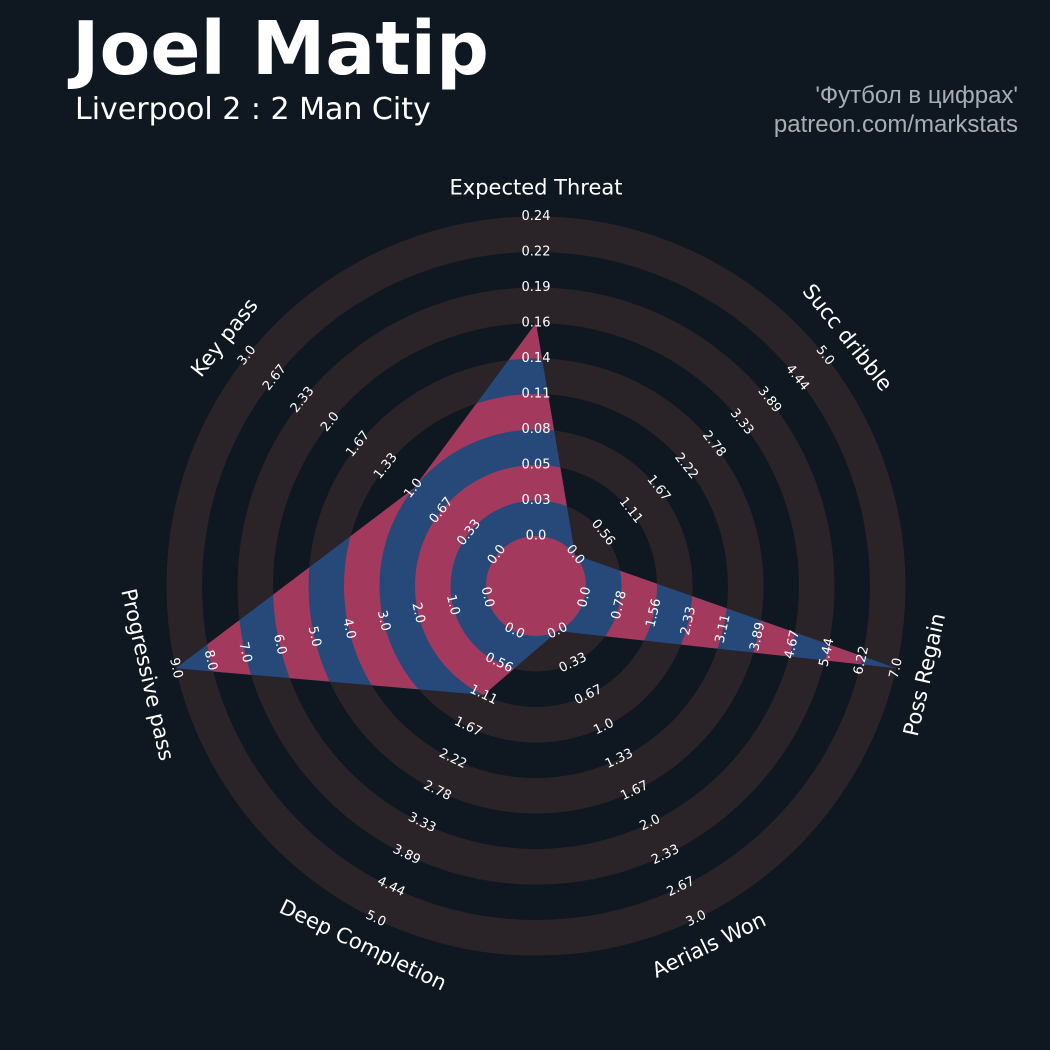 This screenshot has height=1050, width=1050. Describe the element at coordinates (536, 188) in the screenshot. I see `radar-param-label: Expected Threat` at that location.